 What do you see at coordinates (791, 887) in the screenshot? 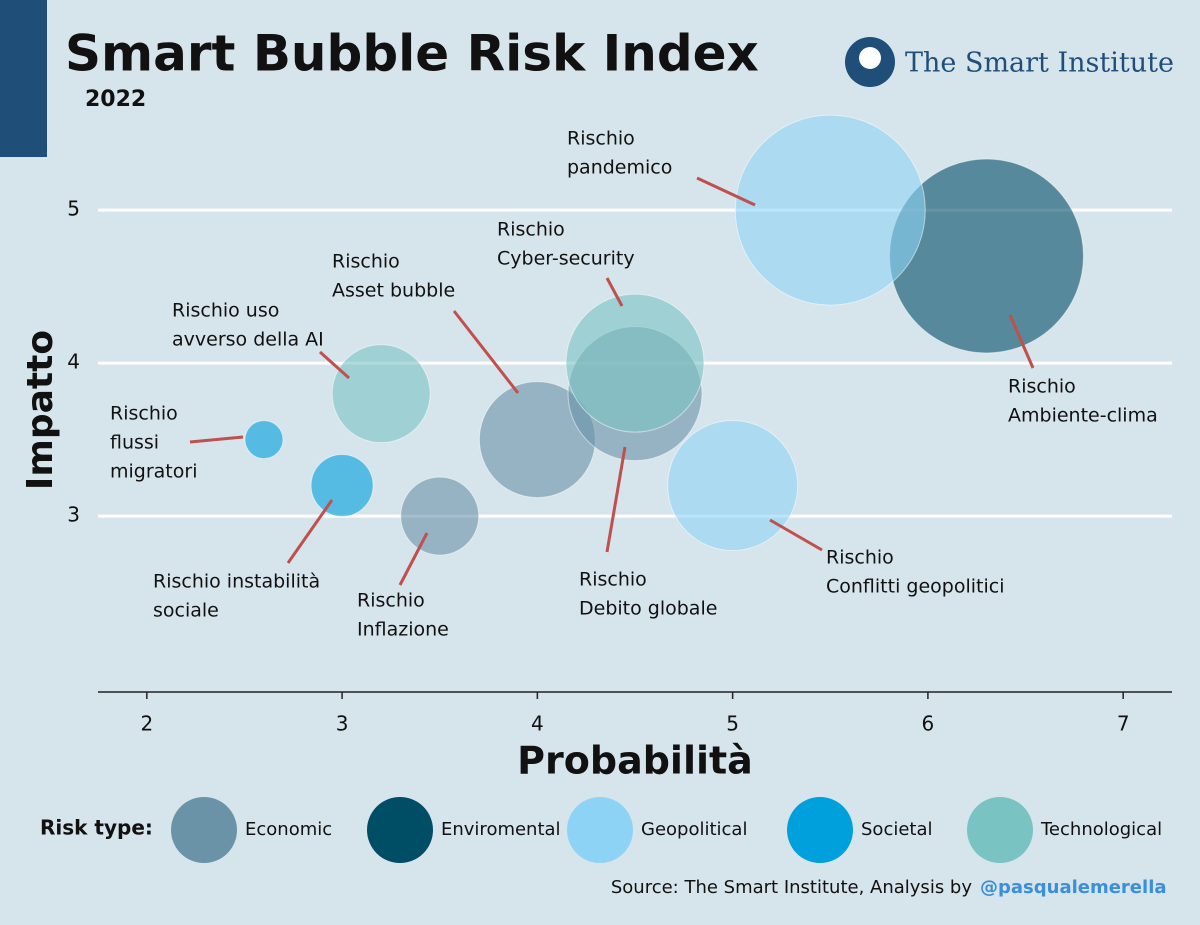
I see `source: Source: The Smart Institute, Analysis by` at bounding box center [791, 887].